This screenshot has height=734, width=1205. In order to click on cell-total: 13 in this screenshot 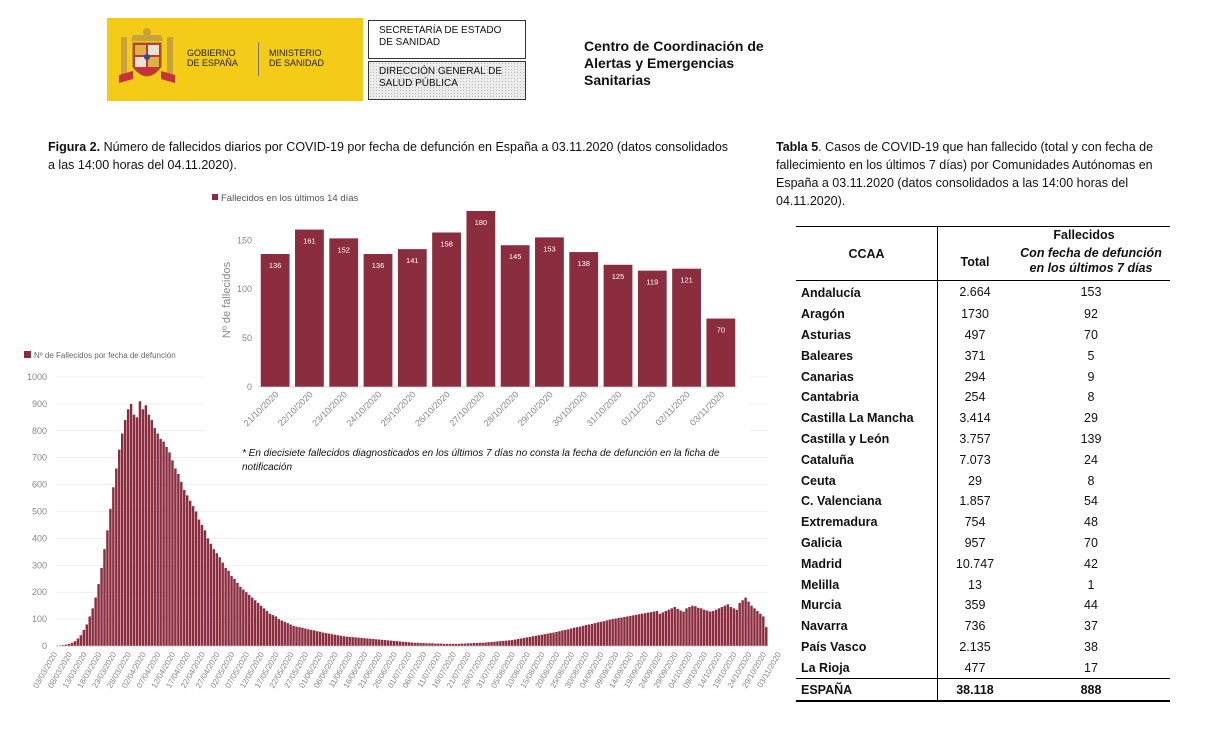, I will do `click(974, 584)`.